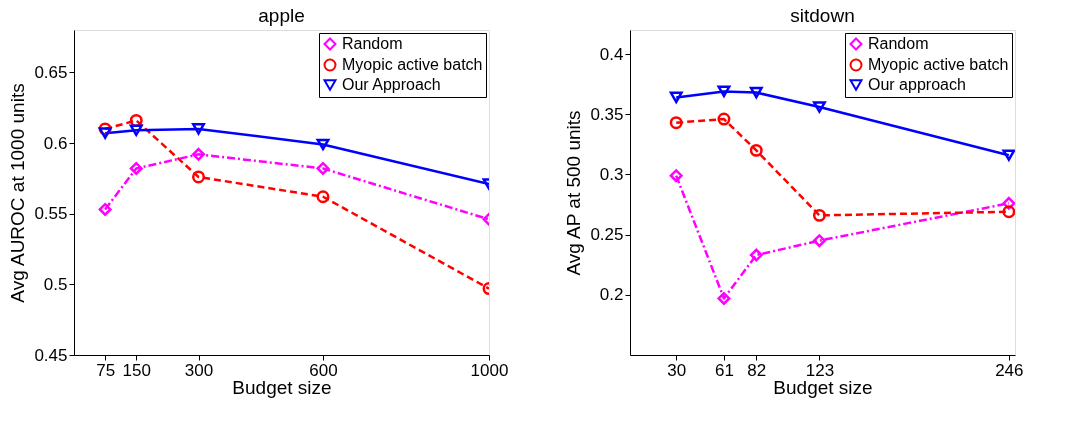 The height and width of the screenshot is (427, 1091). Describe the element at coordinates (822, 15) in the screenshot. I see `chart-title: sitdown` at that location.